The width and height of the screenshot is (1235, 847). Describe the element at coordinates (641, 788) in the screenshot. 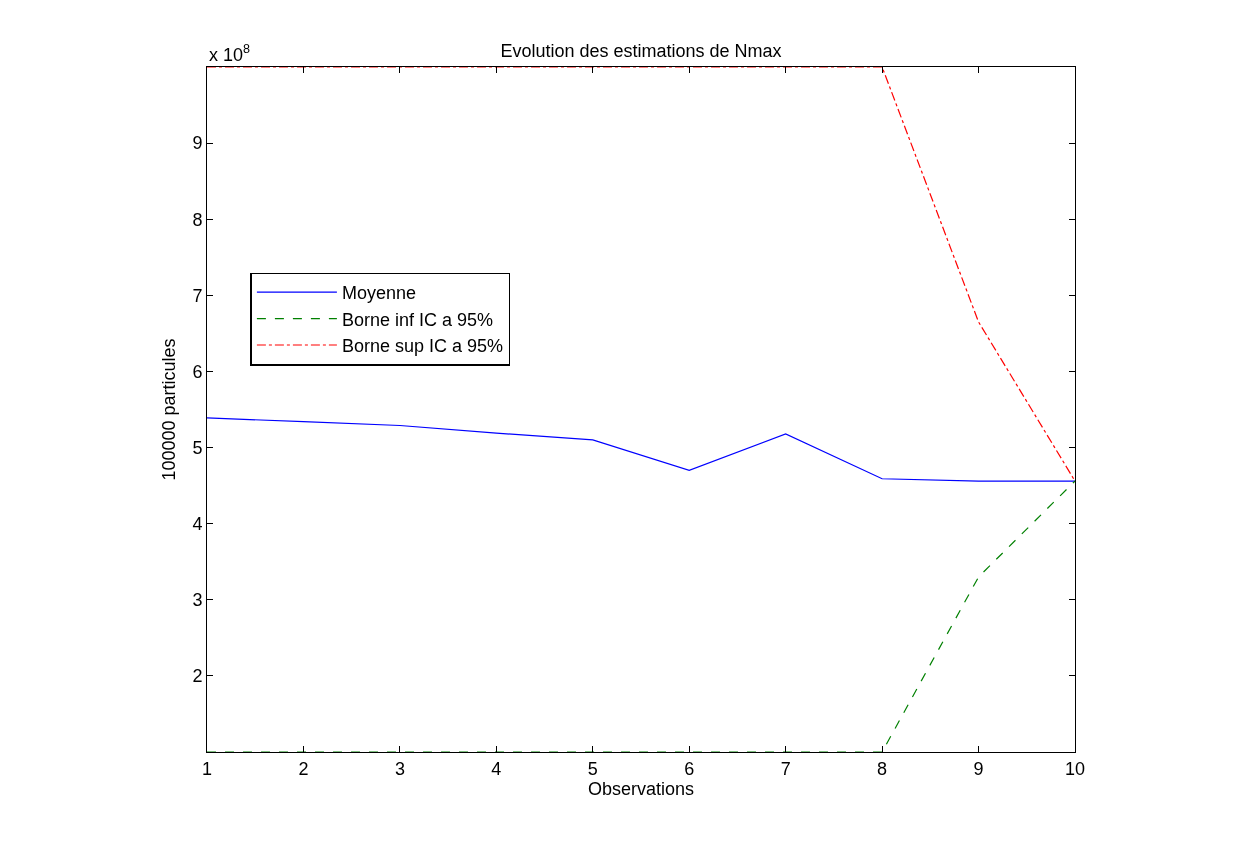

I see `x-axis-title: Observations` at that location.